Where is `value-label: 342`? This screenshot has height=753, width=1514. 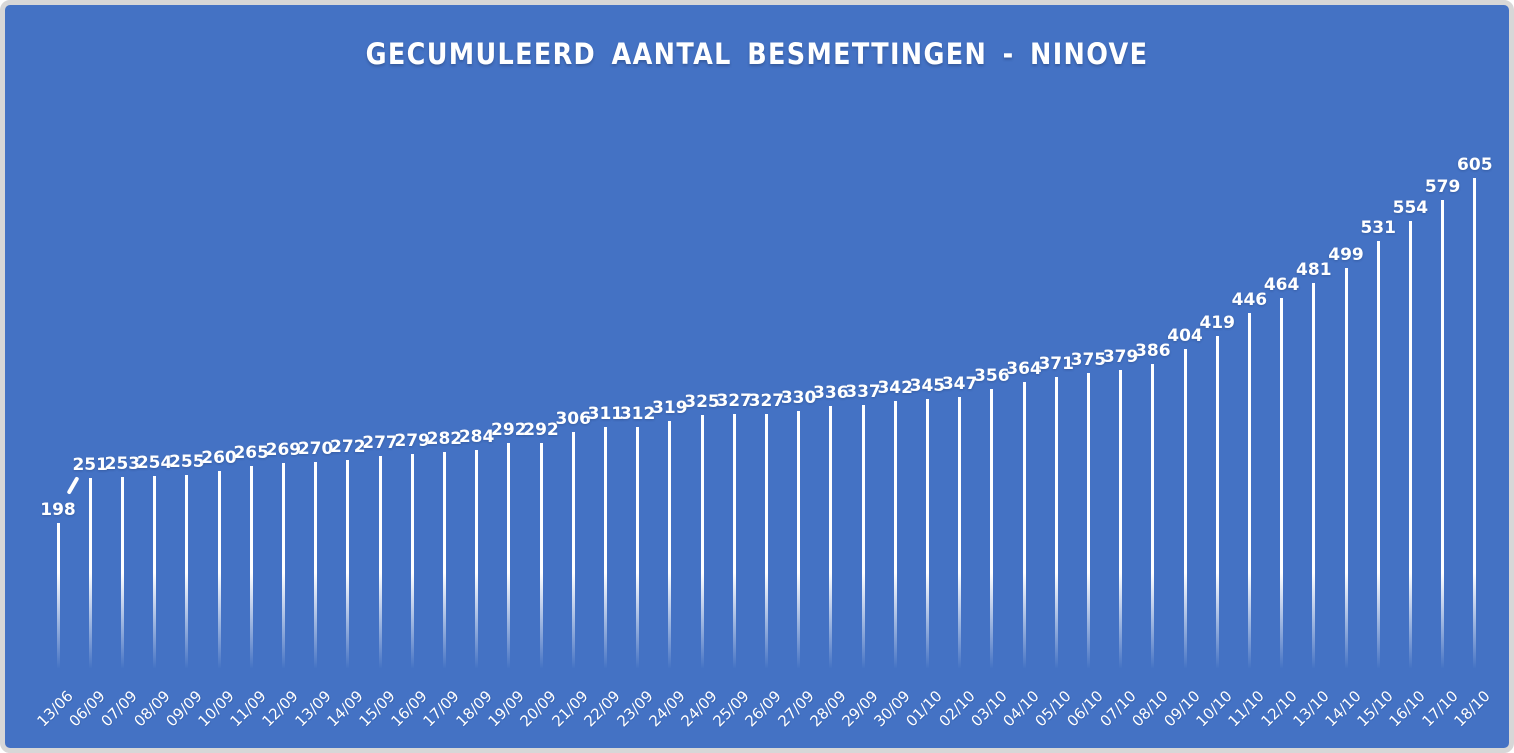 value-label: 342 is located at coordinates (895, 388).